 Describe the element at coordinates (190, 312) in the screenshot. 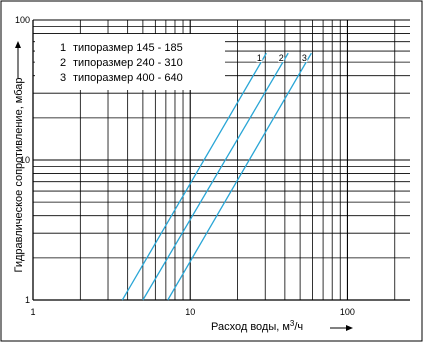

I see `x-tick-label: 10` at that location.